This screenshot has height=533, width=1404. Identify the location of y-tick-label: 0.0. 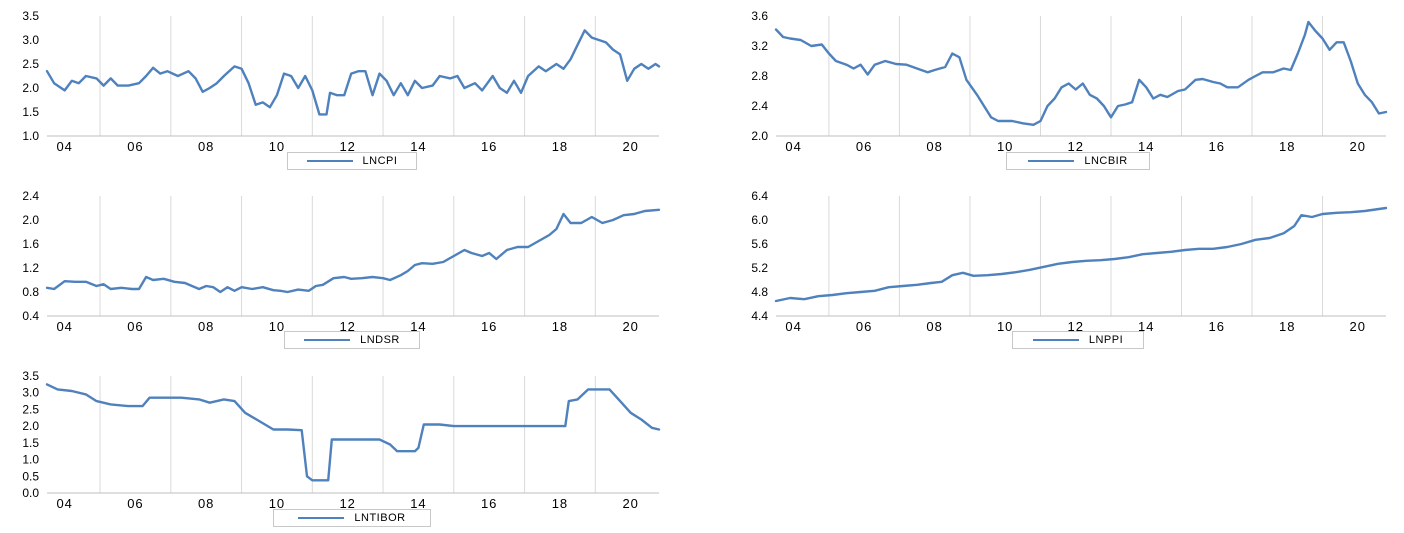
(30, 493).